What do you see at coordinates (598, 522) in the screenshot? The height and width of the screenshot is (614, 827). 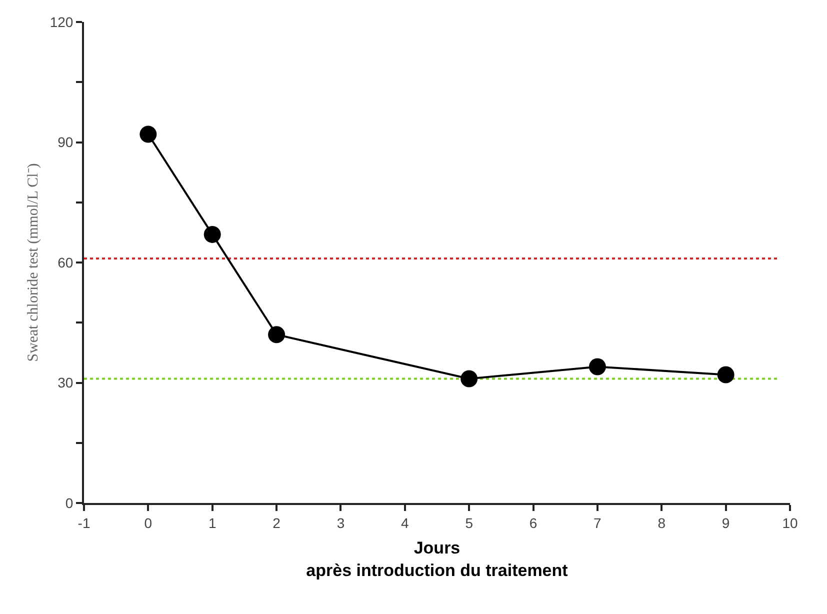 I see `x-tick-label: 7` at bounding box center [598, 522].